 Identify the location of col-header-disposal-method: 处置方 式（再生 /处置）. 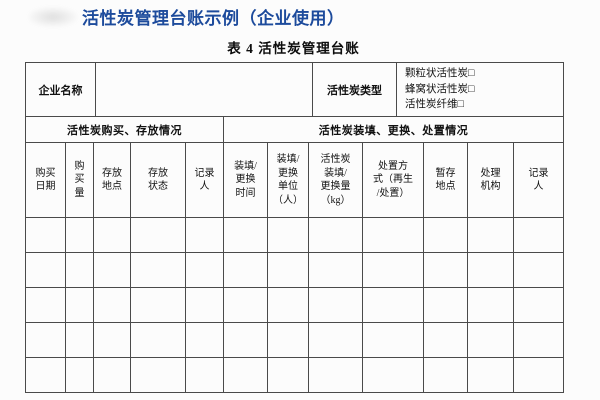
(393, 180).